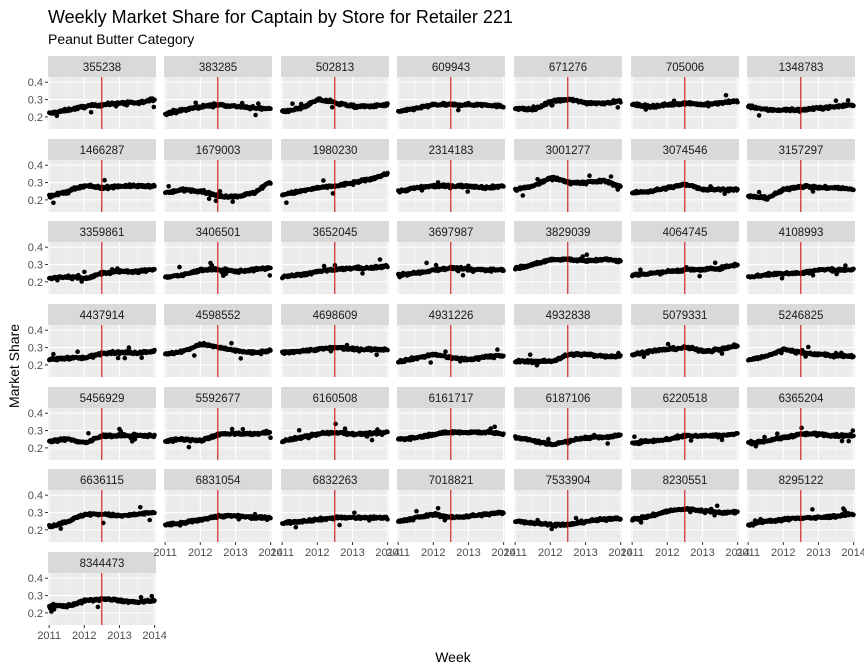 Image resolution: width=864 pixels, height=672 pixels. I want to click on panel-609943: 609943, so click(451, 92).